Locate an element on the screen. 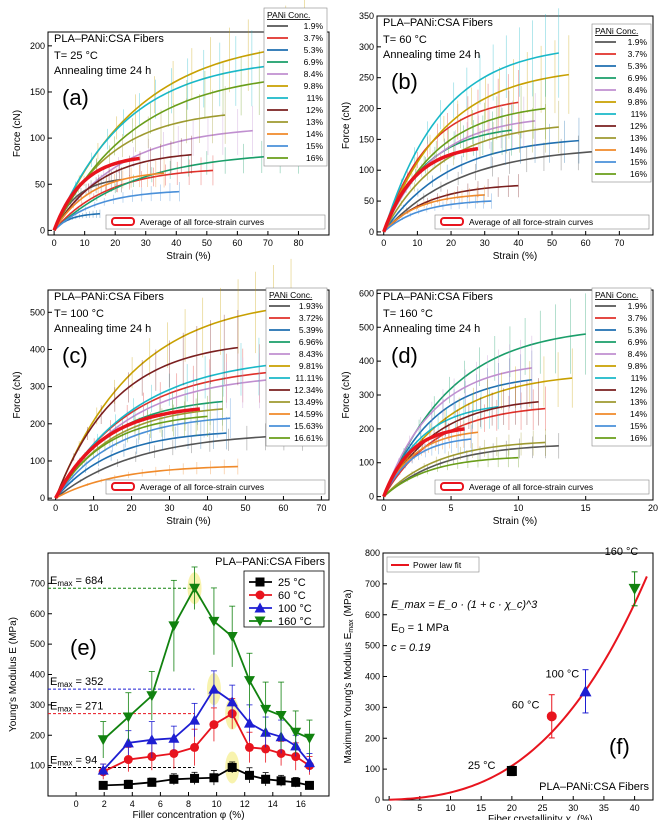 This screenshot has height=820, width=671. x-tick-label: 14 is located at coordinates (273, 804).